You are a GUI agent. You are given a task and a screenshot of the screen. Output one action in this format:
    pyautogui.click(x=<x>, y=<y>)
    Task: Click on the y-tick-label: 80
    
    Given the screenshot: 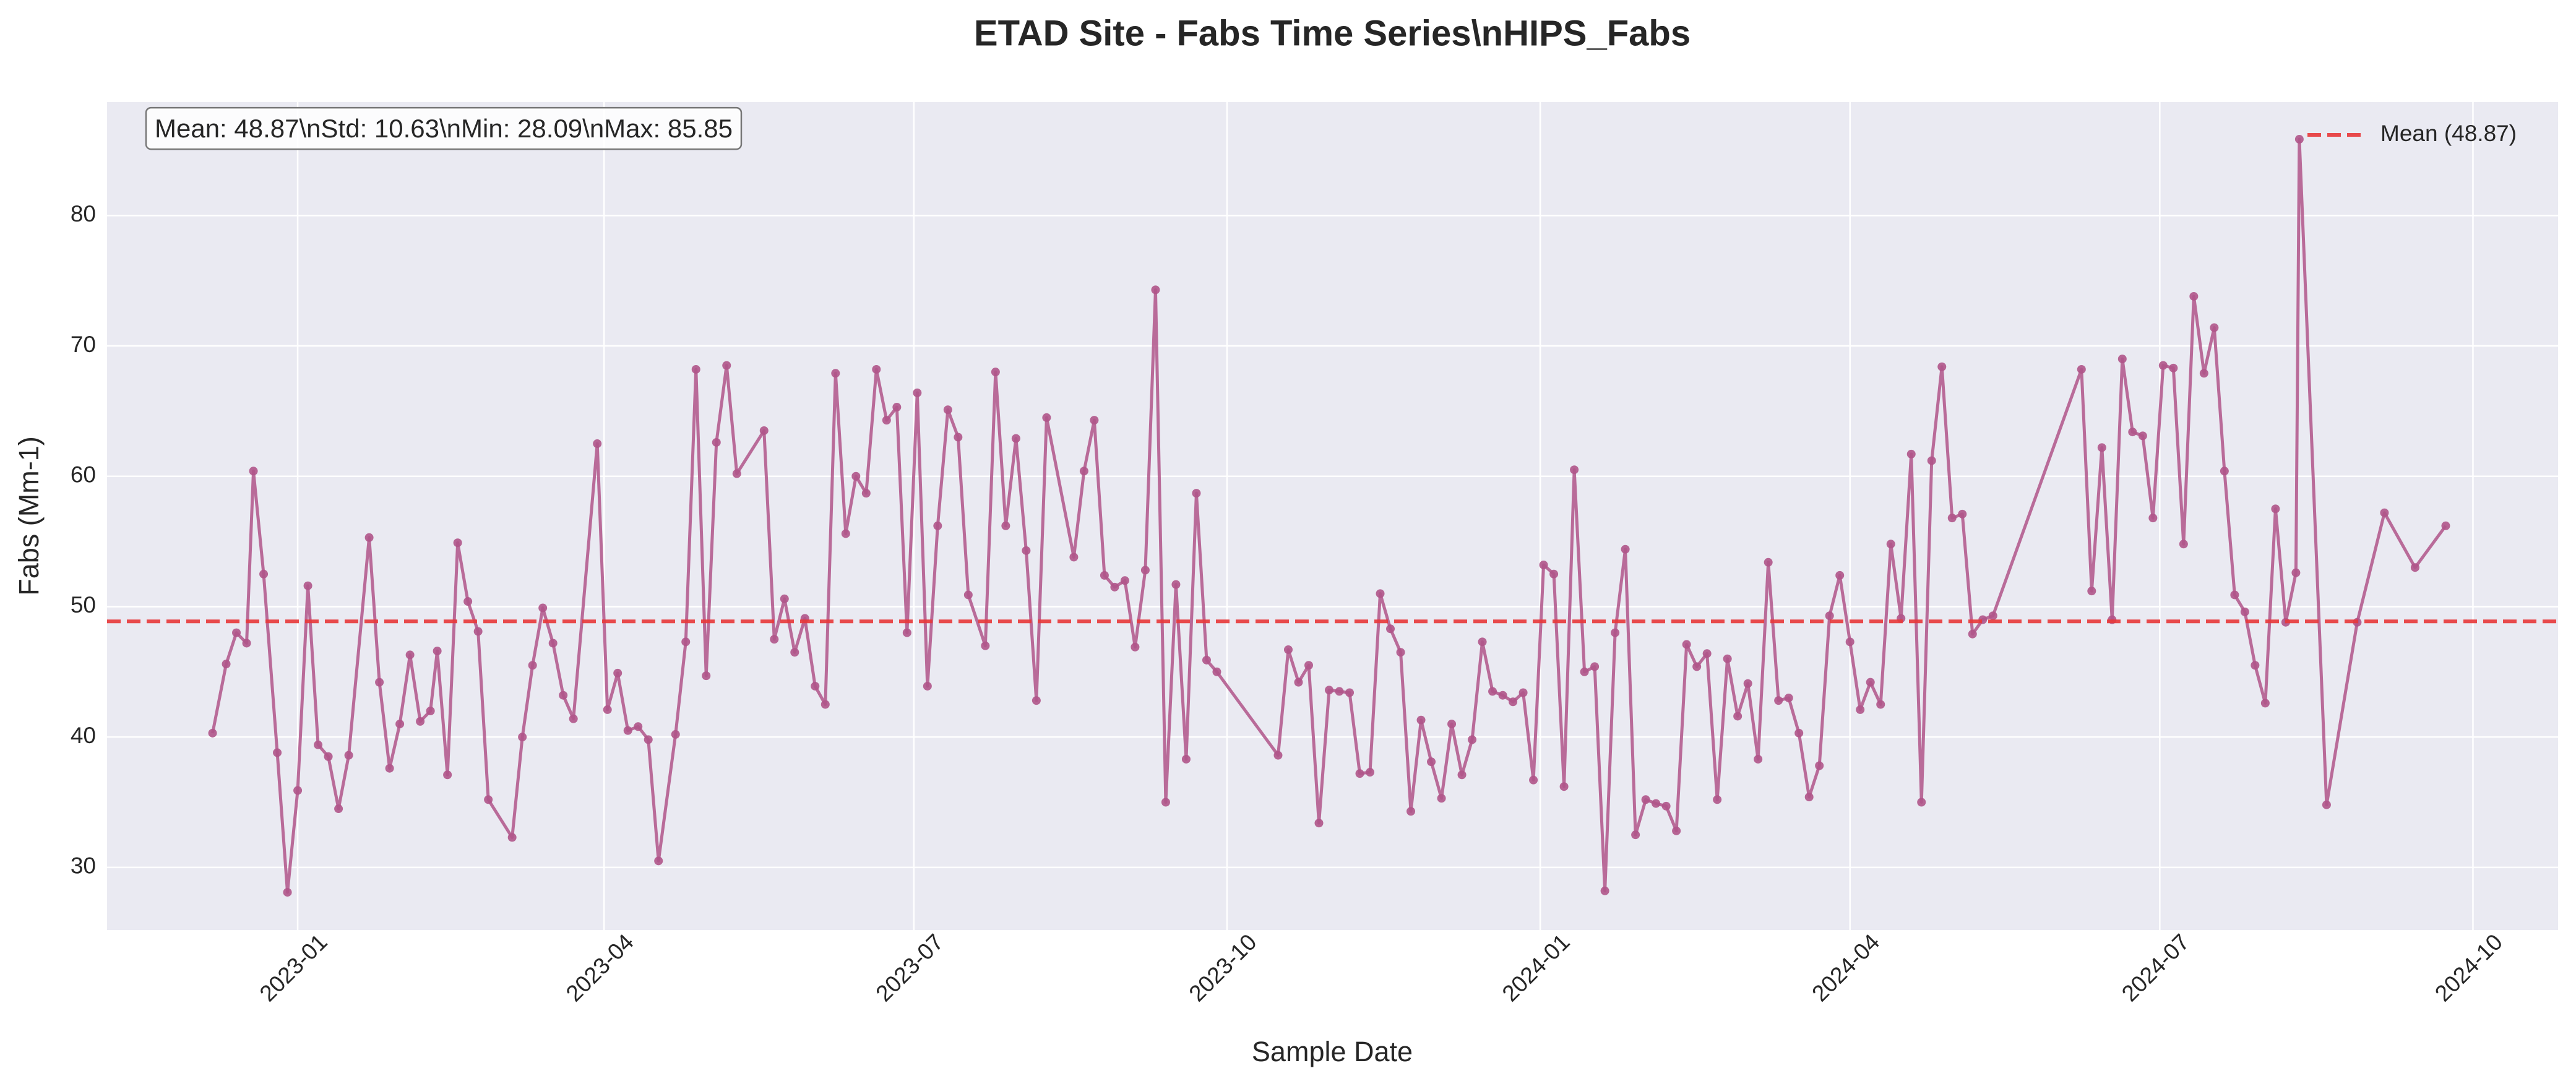 What is the action you would take?
    pyautogui.click(x=83, y=213)
    